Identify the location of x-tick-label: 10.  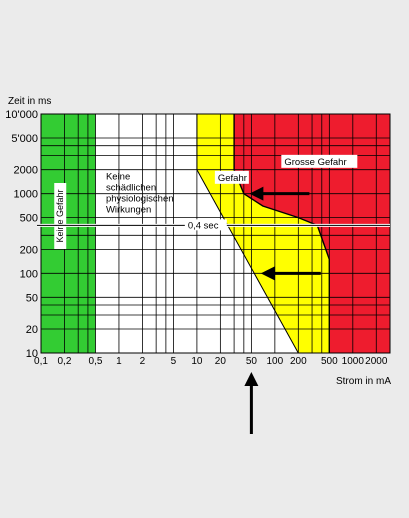
(197, 361).